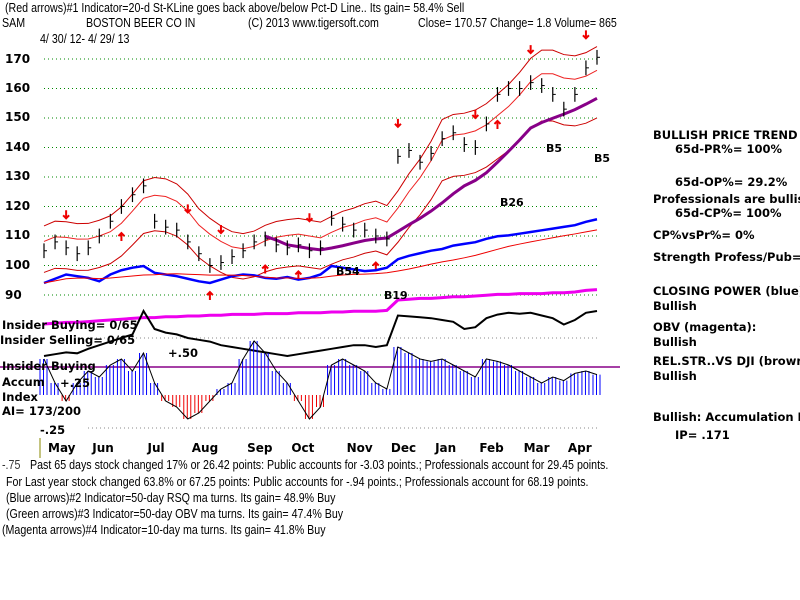 This screenshot has height=600, width=800. What do you see at coordinates (205, 448) in the screenshot?
I see `month-label: Aug` at bounding box center [205, 448].